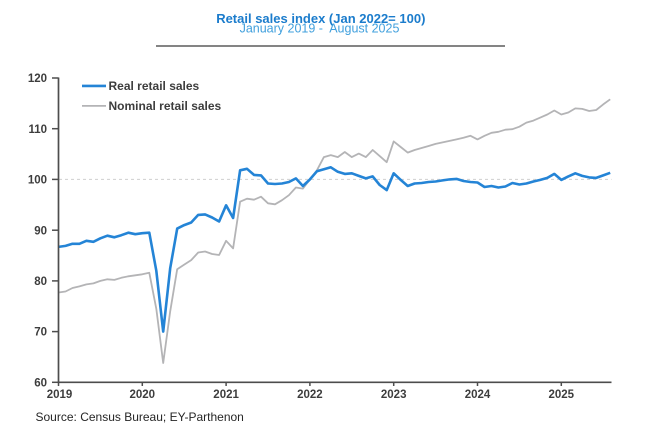 Image resolution: width=650 pixels, height=448 pixels. Describe the element at coordinates (40, 231) in the screenshot. I see `svg-text: 90` at that location.